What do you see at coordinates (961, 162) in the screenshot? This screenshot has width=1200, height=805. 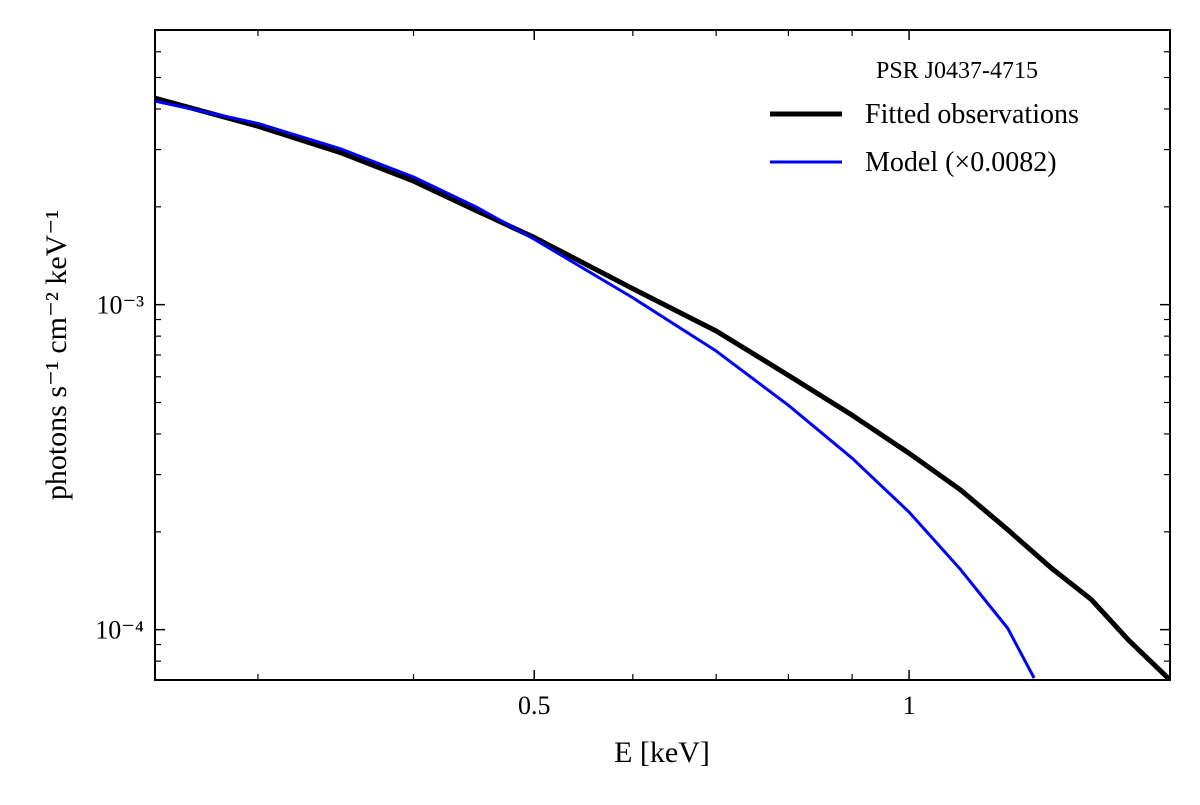 I see `legend-label: Model (×0.0082)` at bounding box center [961, 162].